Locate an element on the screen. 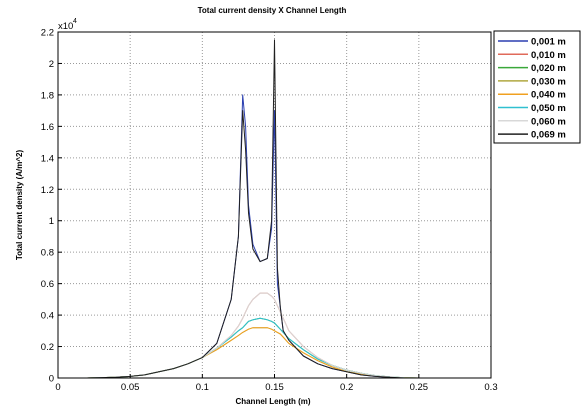  x-tick-label: 0.05 is located at coordinates (130, 387).